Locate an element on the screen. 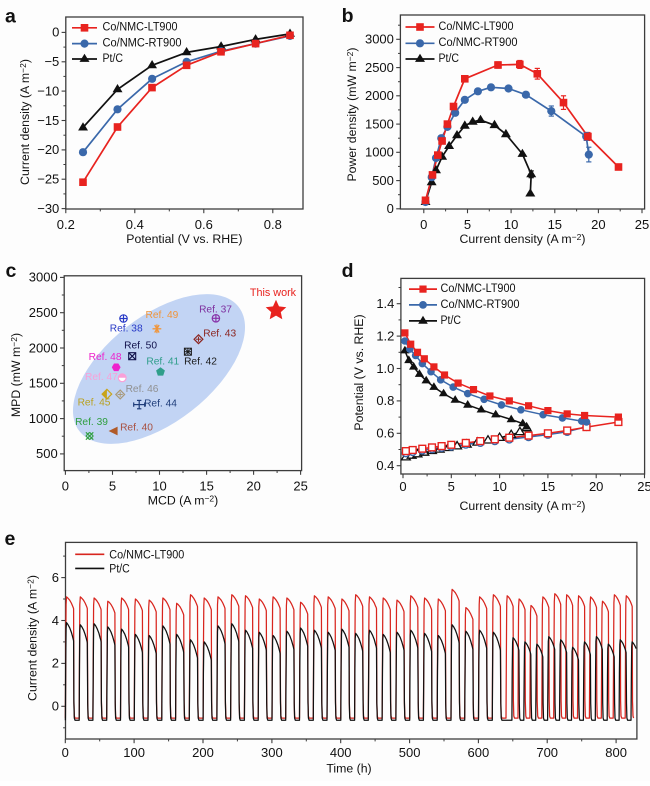 The image size is (650, 786). svg-text: Ref. 46 is located at coordinates (142, 389).